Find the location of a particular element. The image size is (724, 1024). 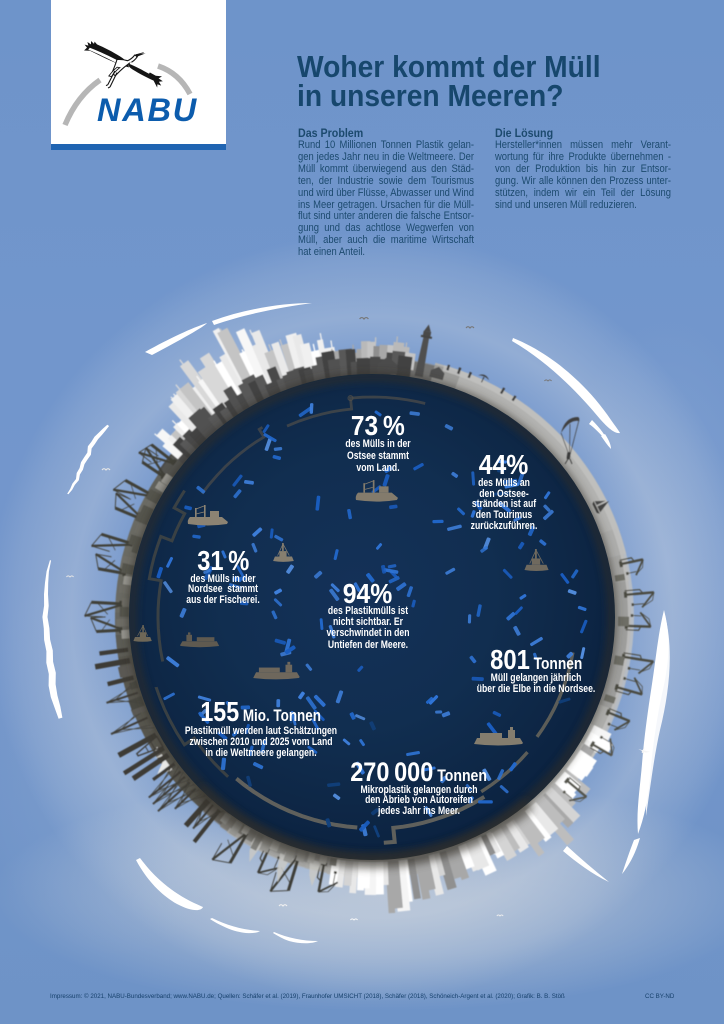

svg-text: NABU is located at coordinates (147, 110).